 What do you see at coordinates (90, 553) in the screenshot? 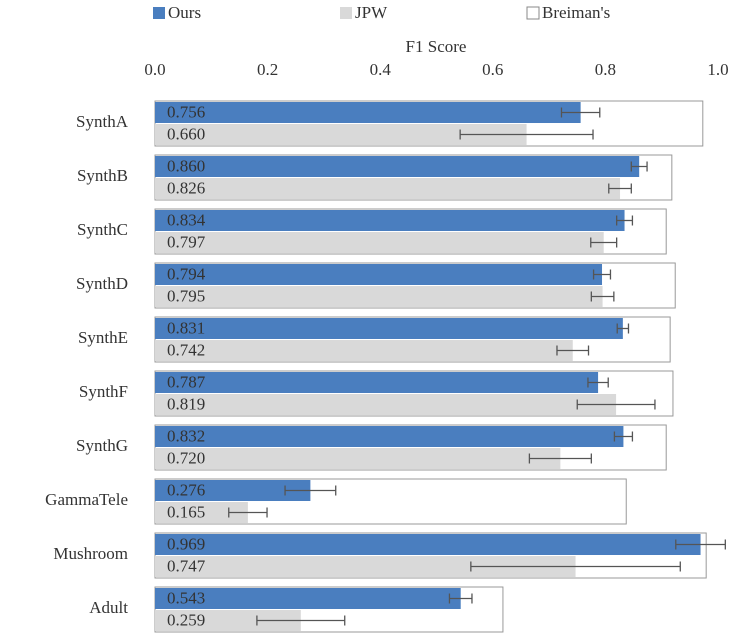
I see `category-label: Mushroom` at bounding box center [90, 553].